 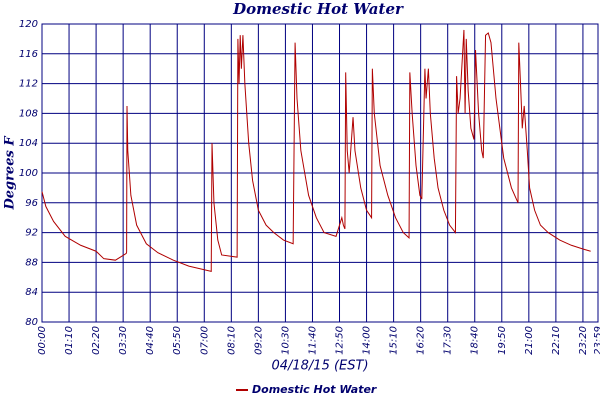 I want to click on y-tick-label: 88, so click(x=31, y=262).